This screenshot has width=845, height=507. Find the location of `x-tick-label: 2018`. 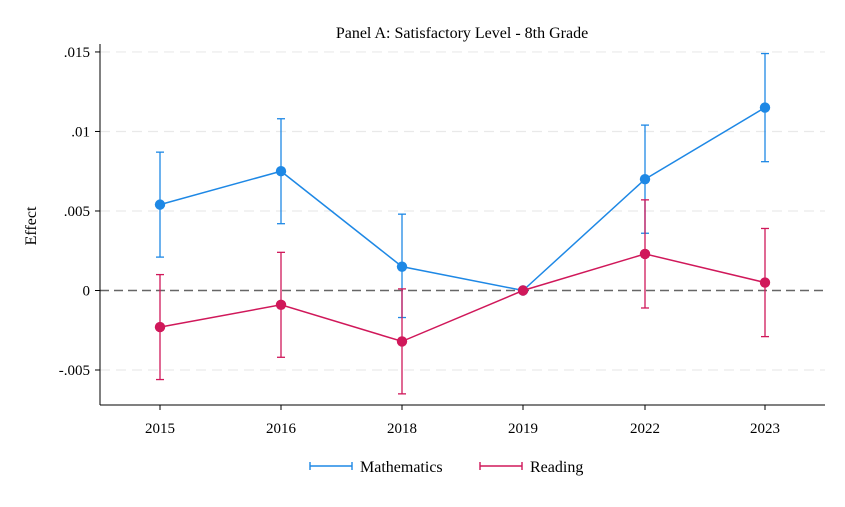

x-tick-label: 2018 is located at coordinates (402, 429).